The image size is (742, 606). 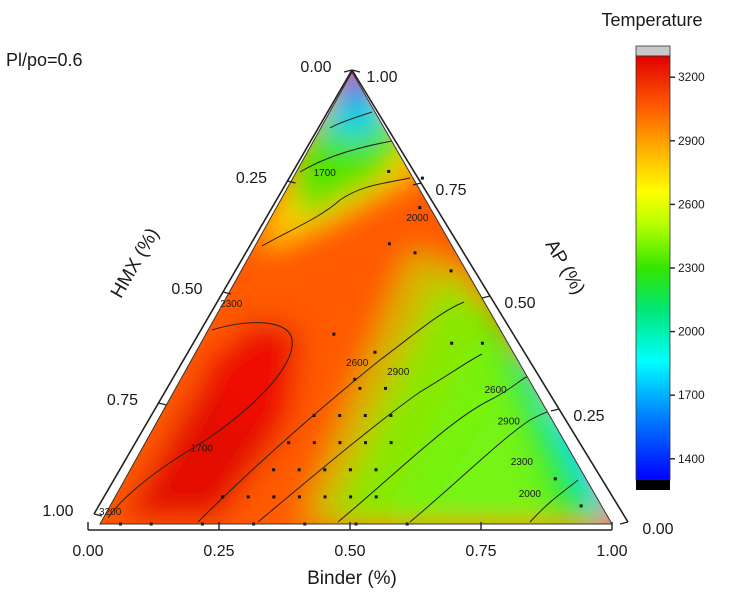 I want to click on colorbar-tick-label: 2600, so click(x=691, y=204).